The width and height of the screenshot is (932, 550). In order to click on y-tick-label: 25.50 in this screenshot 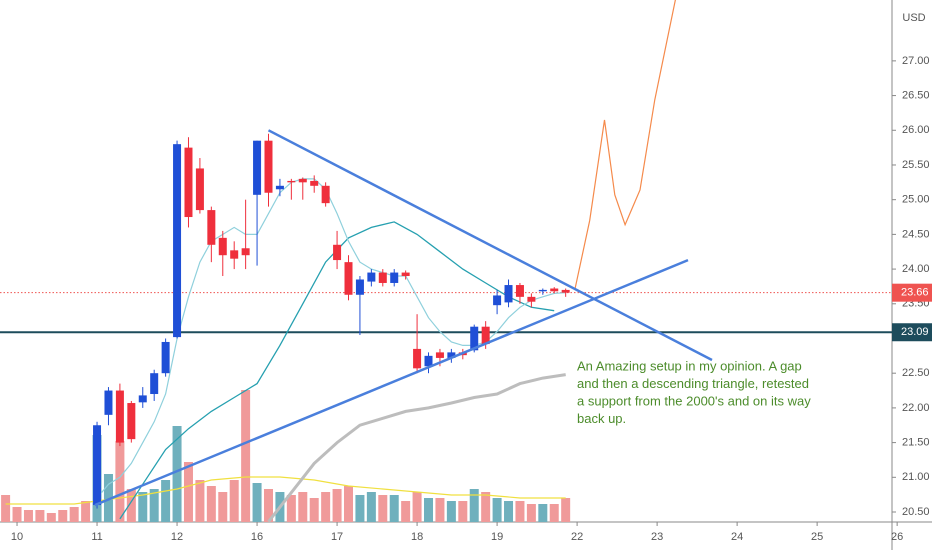, I will do `click(916, 165)`.